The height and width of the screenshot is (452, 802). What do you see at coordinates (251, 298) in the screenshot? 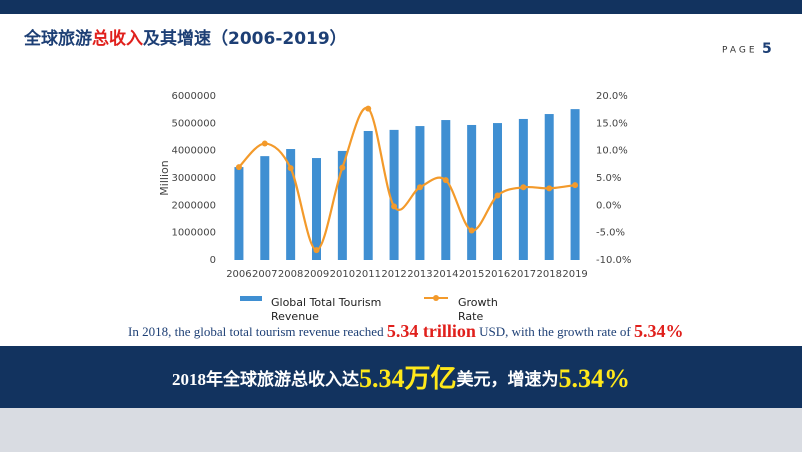
I see `legend-swatch-bar` at bounding box center [251, 298].